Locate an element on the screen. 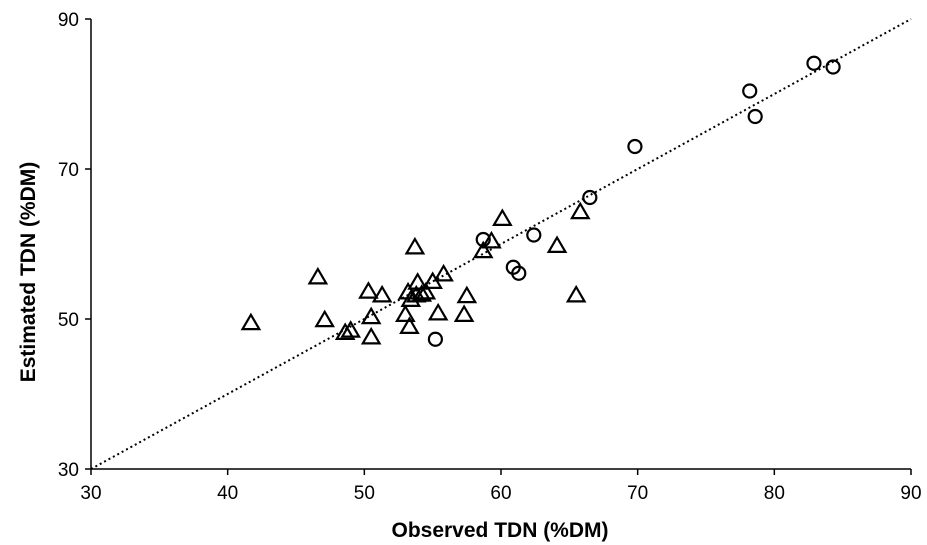 Image resolution: width=927 pixels, height=545 pixels. x-axis-title: Observed TDN (%DM) is located at coordinates (499, 530).